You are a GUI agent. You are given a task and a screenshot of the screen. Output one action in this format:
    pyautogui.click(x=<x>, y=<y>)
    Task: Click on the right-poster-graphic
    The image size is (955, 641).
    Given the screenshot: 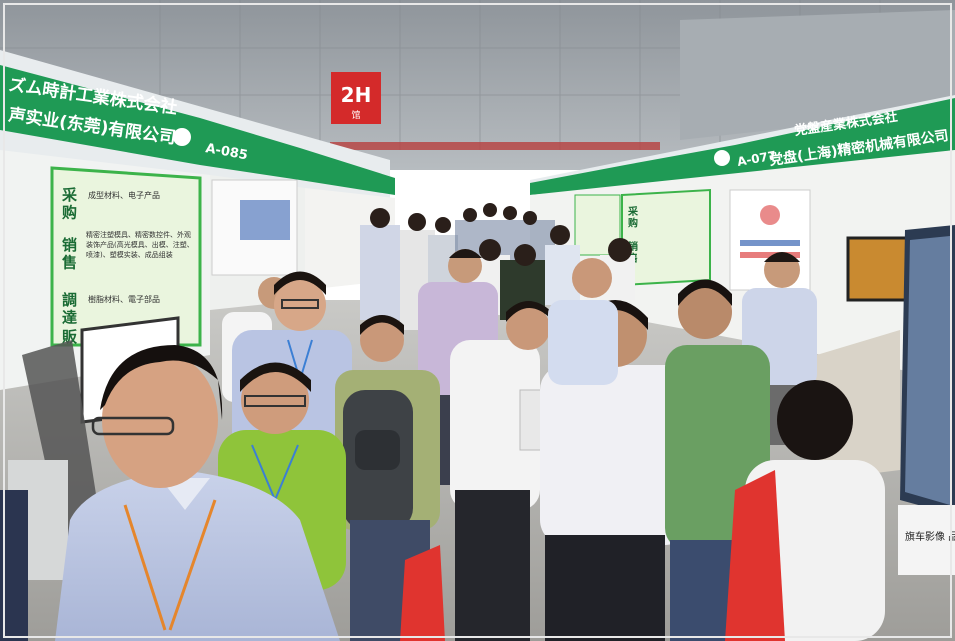 What is the action you would take?
    pyautogui.click(x=770, y=215)
    